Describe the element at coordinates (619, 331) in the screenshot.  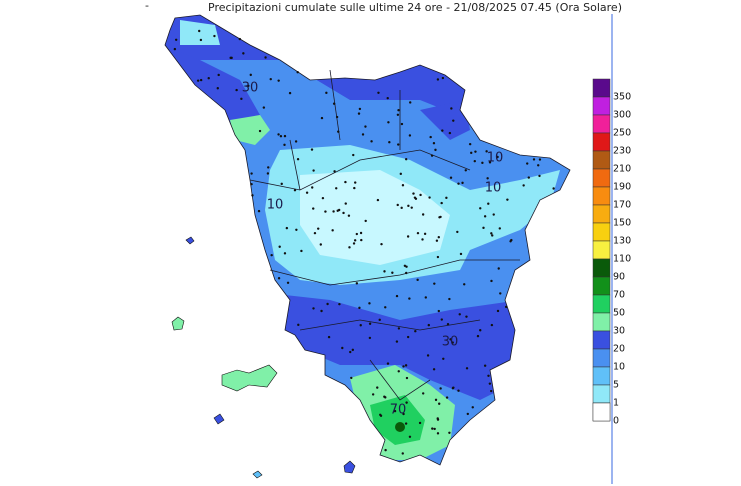
I see `legend-label: 30` at that location.